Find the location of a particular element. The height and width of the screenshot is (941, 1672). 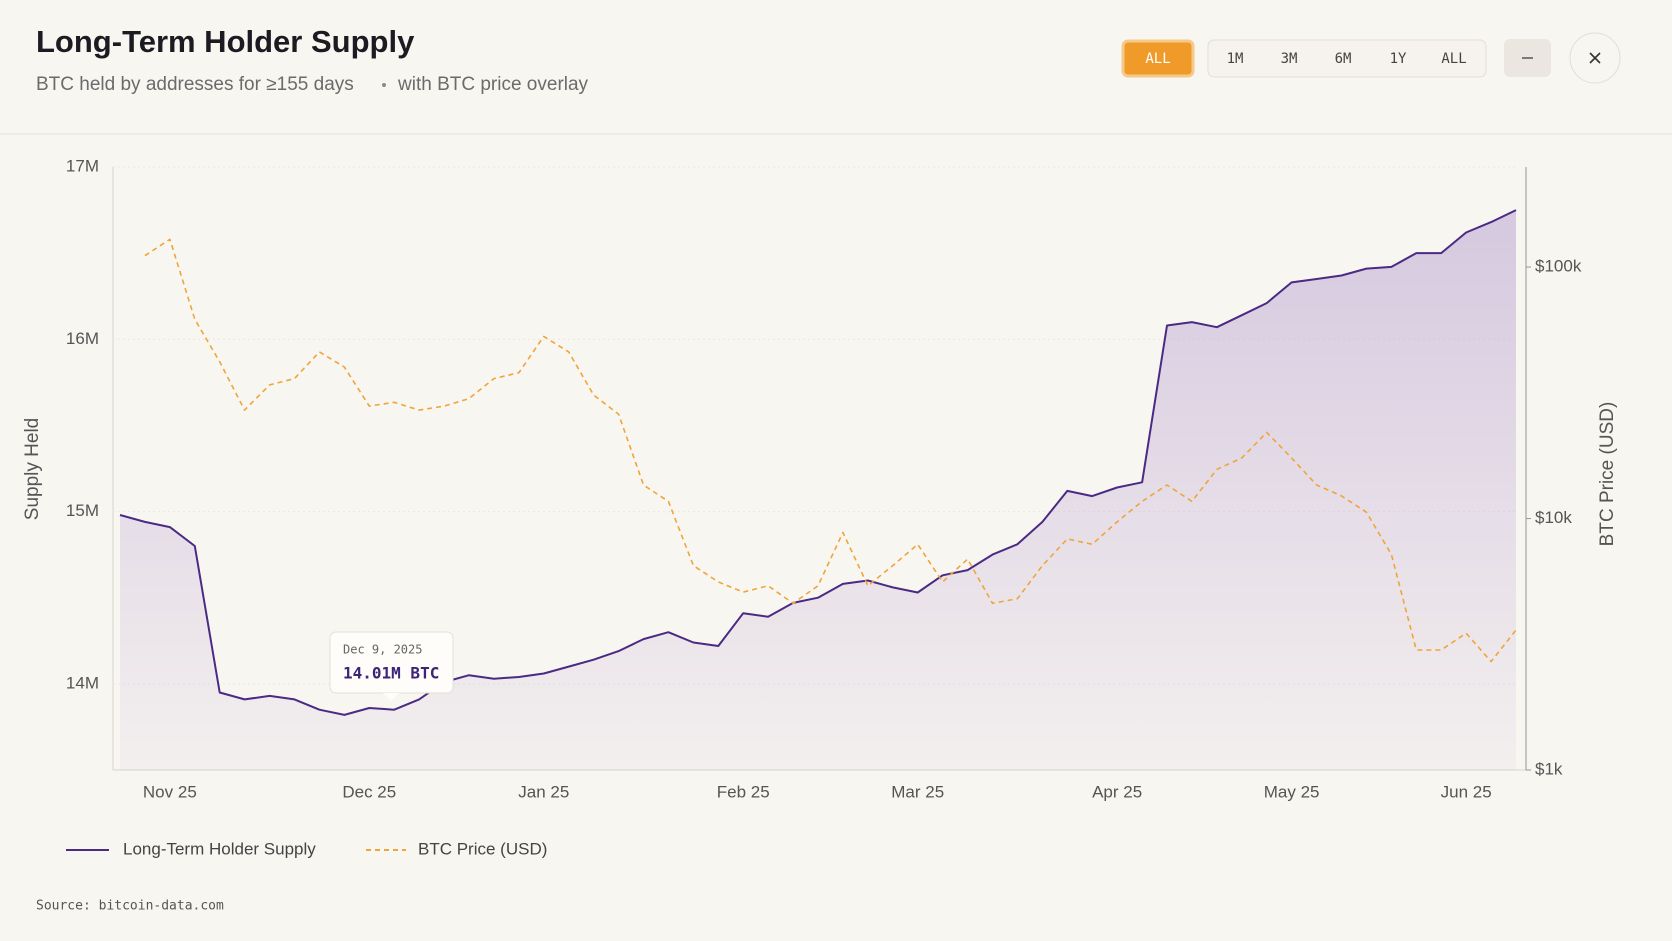

range-group is located at coordinates (1347, 58).